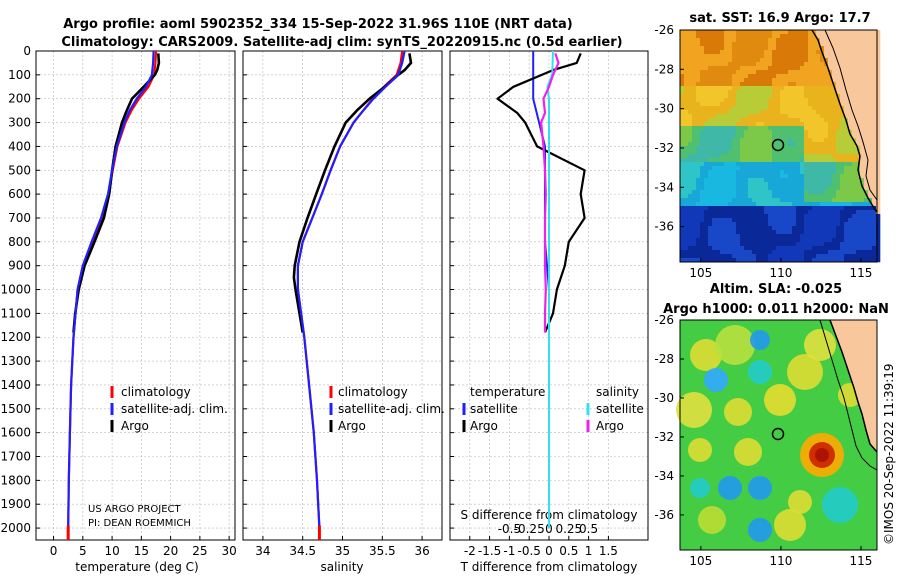 This screenshot has height=580, width=900. Describe the element at coordinates (541, 289) in the screenshot. I see `difference-lines` at that location.